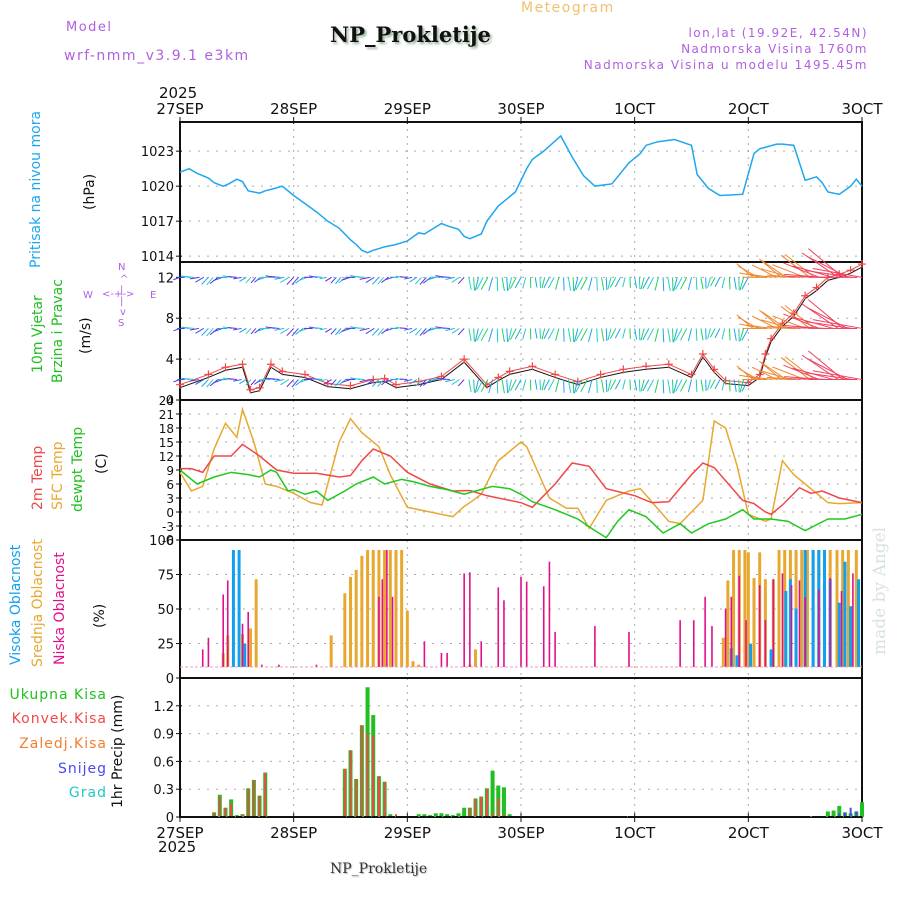 The image size is (900, 900). Describe the element at coordinates (124, 296) in the screenshot. I see `compass-ns-line: ^ | | v` at that location.